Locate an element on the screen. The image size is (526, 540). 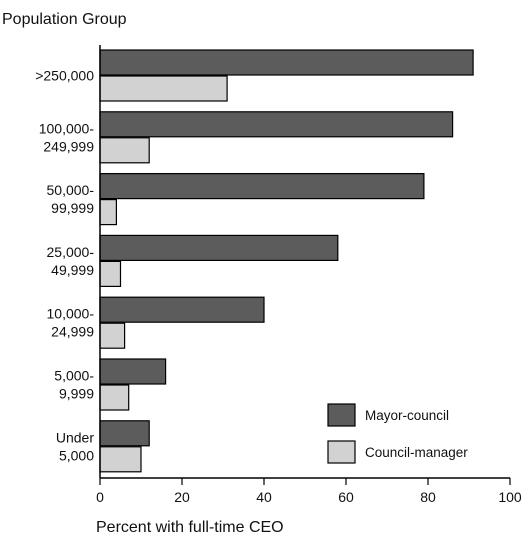
chart-title: Population Group is located at coordinates (64, 19).